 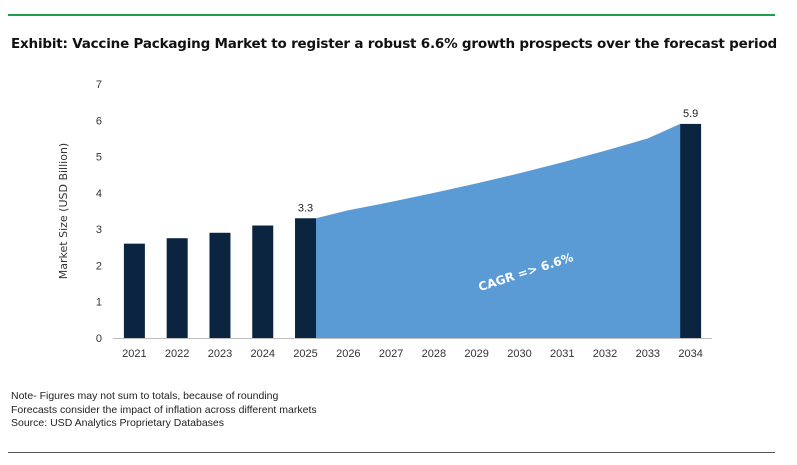 I want to click on bar-2034, so click(x=691, y=231).